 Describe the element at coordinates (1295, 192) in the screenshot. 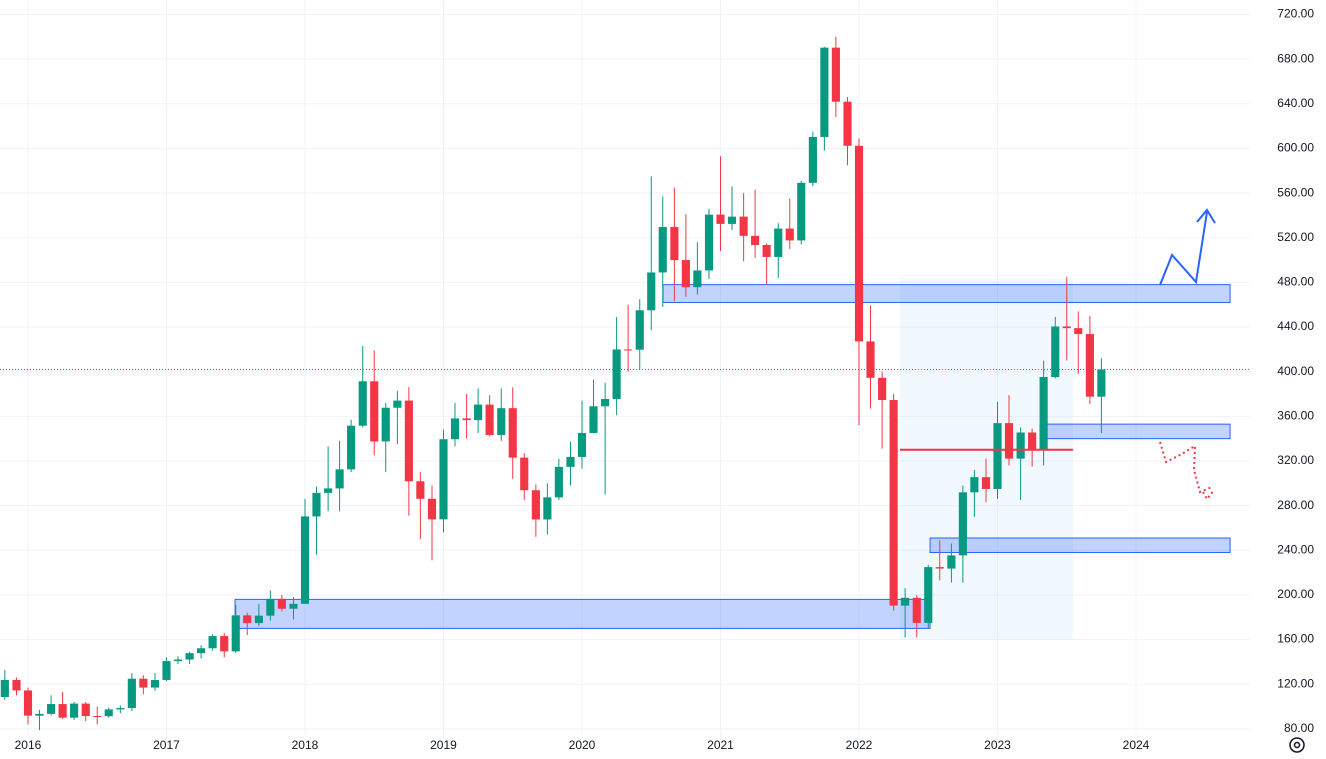

I see `y-tick-label: 560.00` at that location.